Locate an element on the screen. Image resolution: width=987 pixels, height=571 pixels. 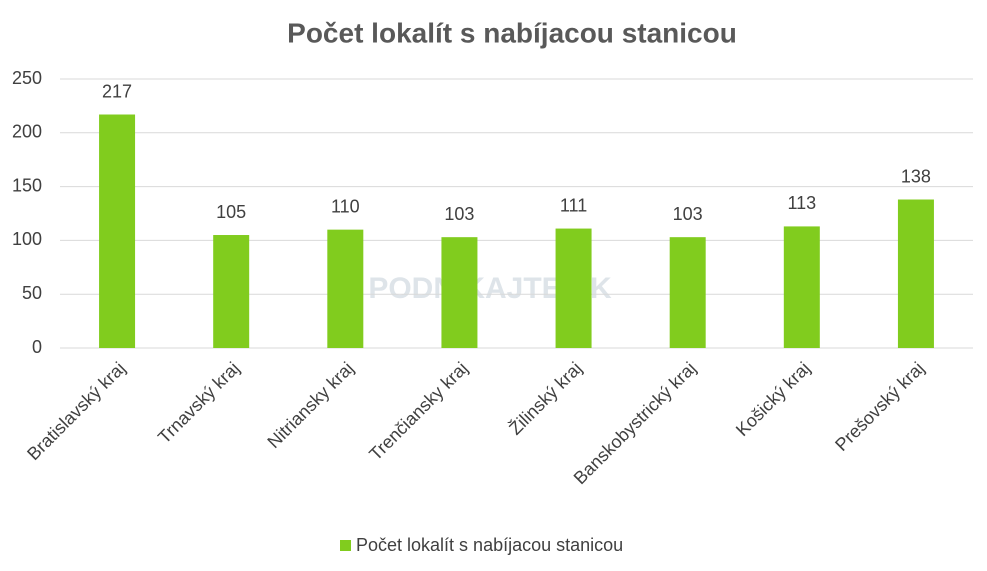
x-tick-label: Trnavský kraj is located at coordinates (198, 402).